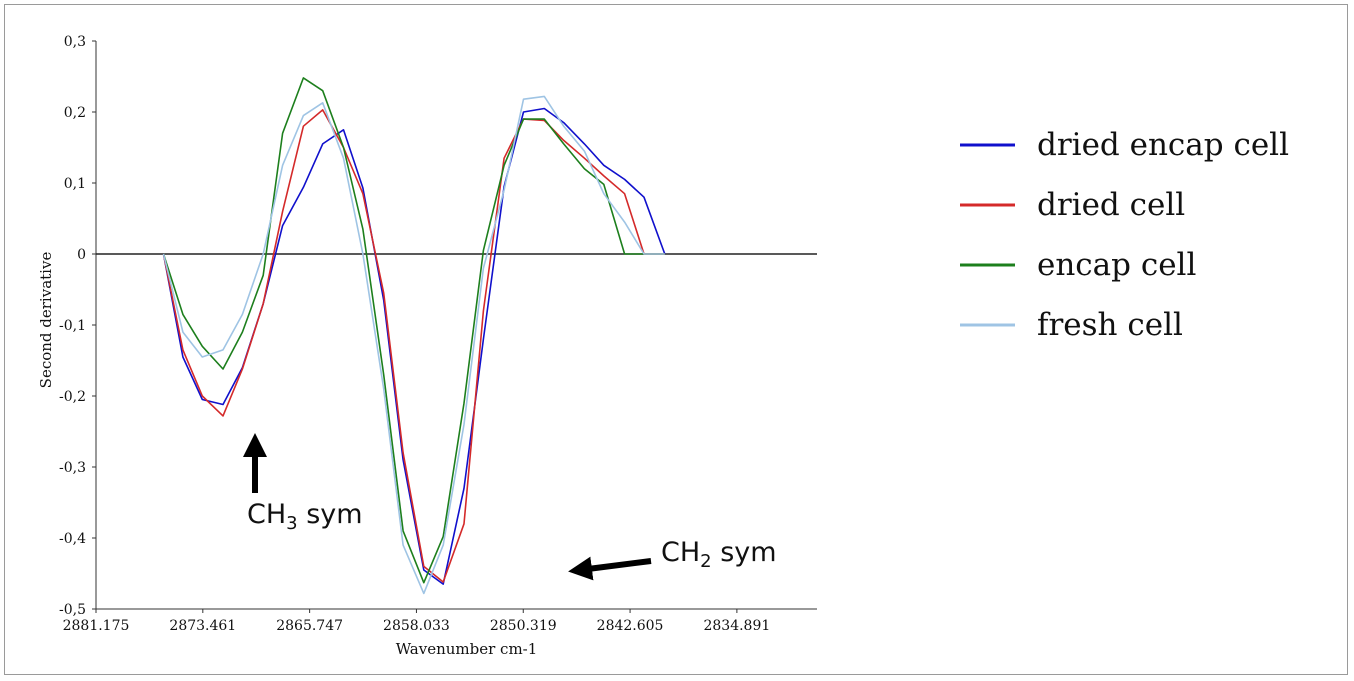 The width and height of the screenshot is (1354, 681). Describe the element at coordinates (630, 626) in the screenshot. I see `x-tick-label: 2842.605` at that location.